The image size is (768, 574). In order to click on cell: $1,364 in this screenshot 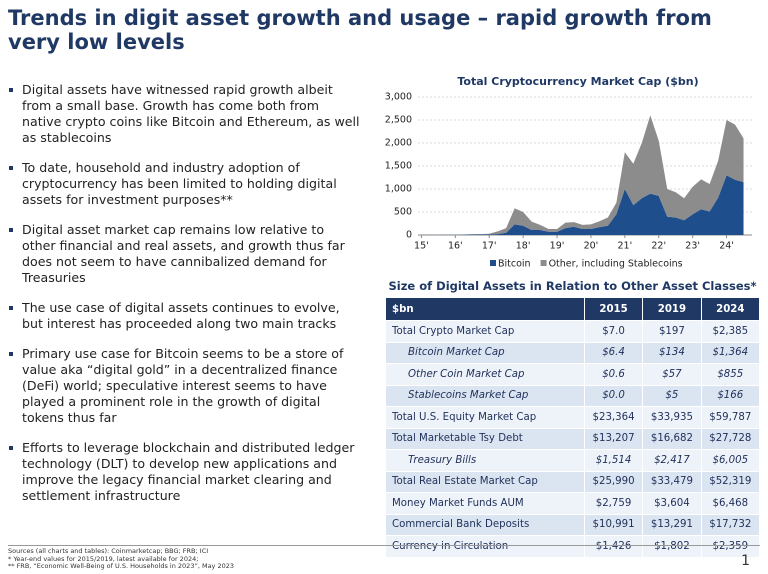, I will do `click(730, 352)`.